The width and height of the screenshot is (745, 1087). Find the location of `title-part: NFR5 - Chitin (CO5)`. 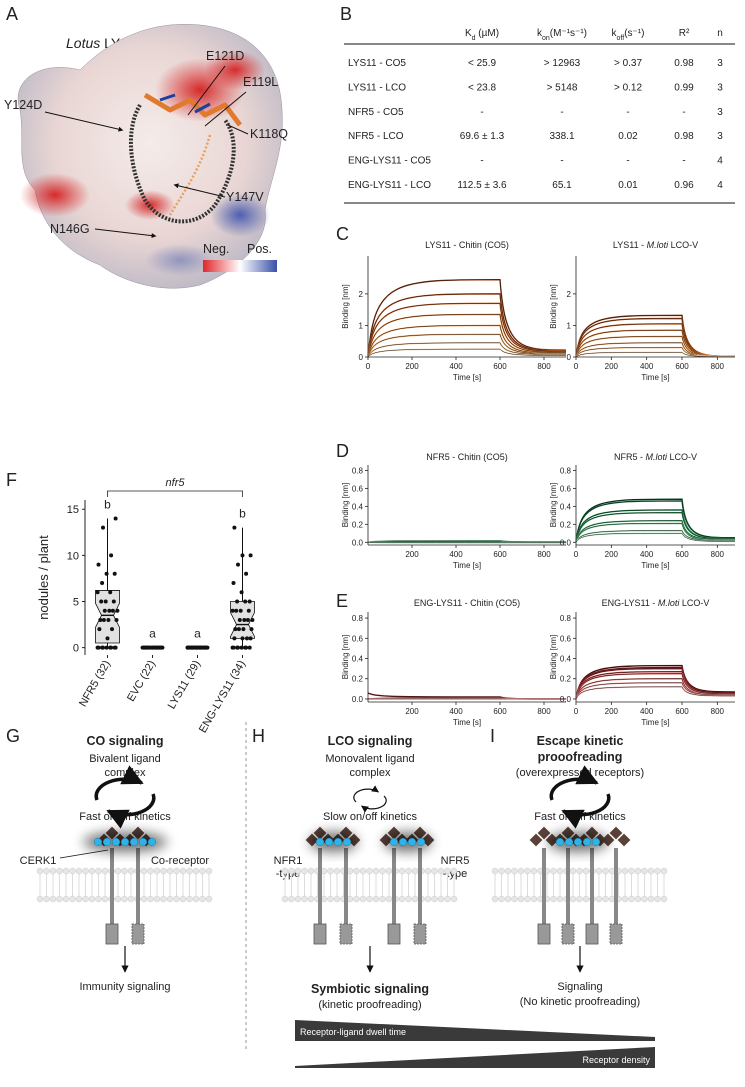

title-part: NFR5 - Chitin (CO5) is located at coordinates (467, 457).